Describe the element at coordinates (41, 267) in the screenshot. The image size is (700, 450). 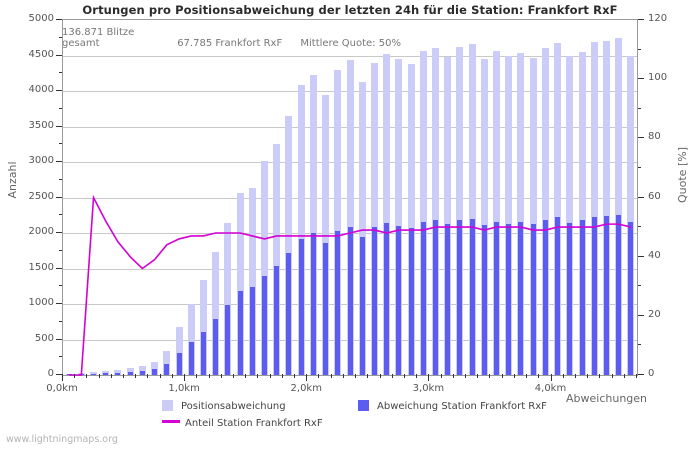
I see `y-tick-label: 1500` at that location.